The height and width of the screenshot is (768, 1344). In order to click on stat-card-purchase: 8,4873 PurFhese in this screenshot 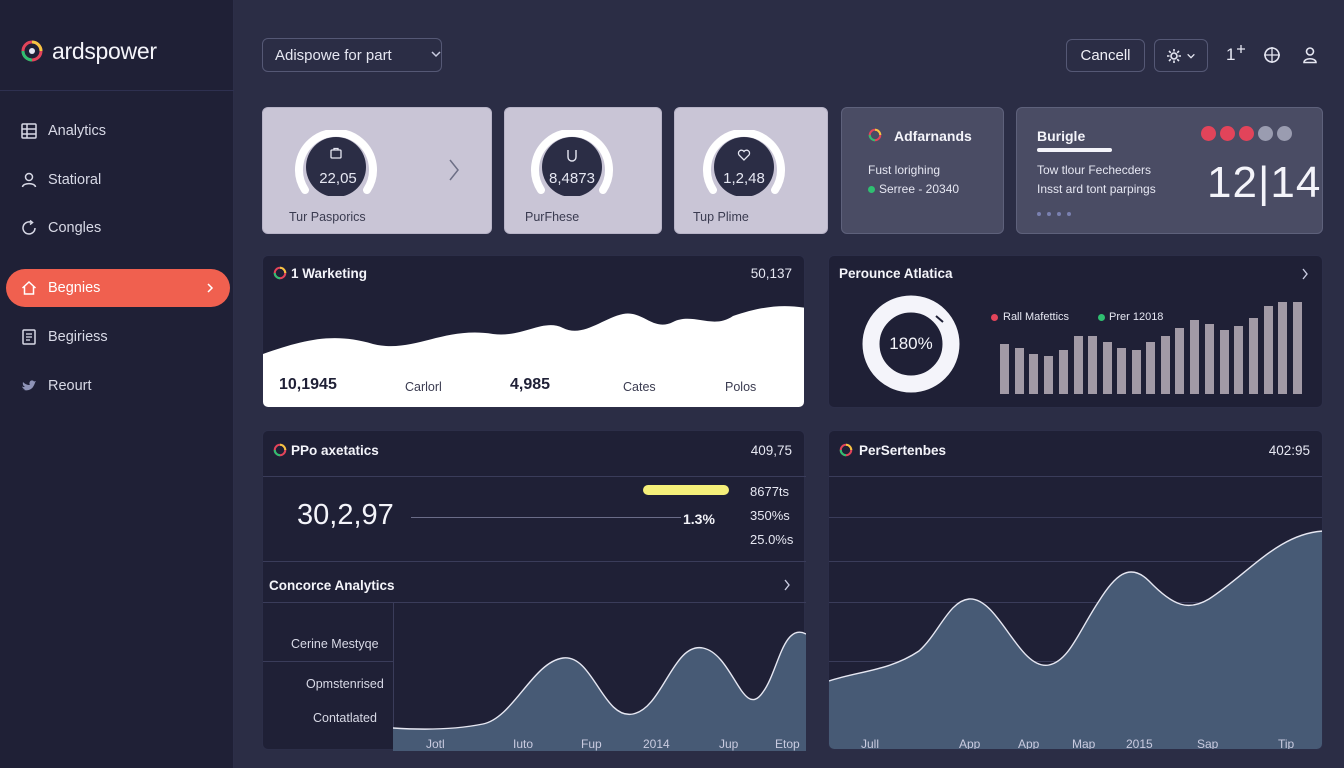, I will do `click(583, 170)`.